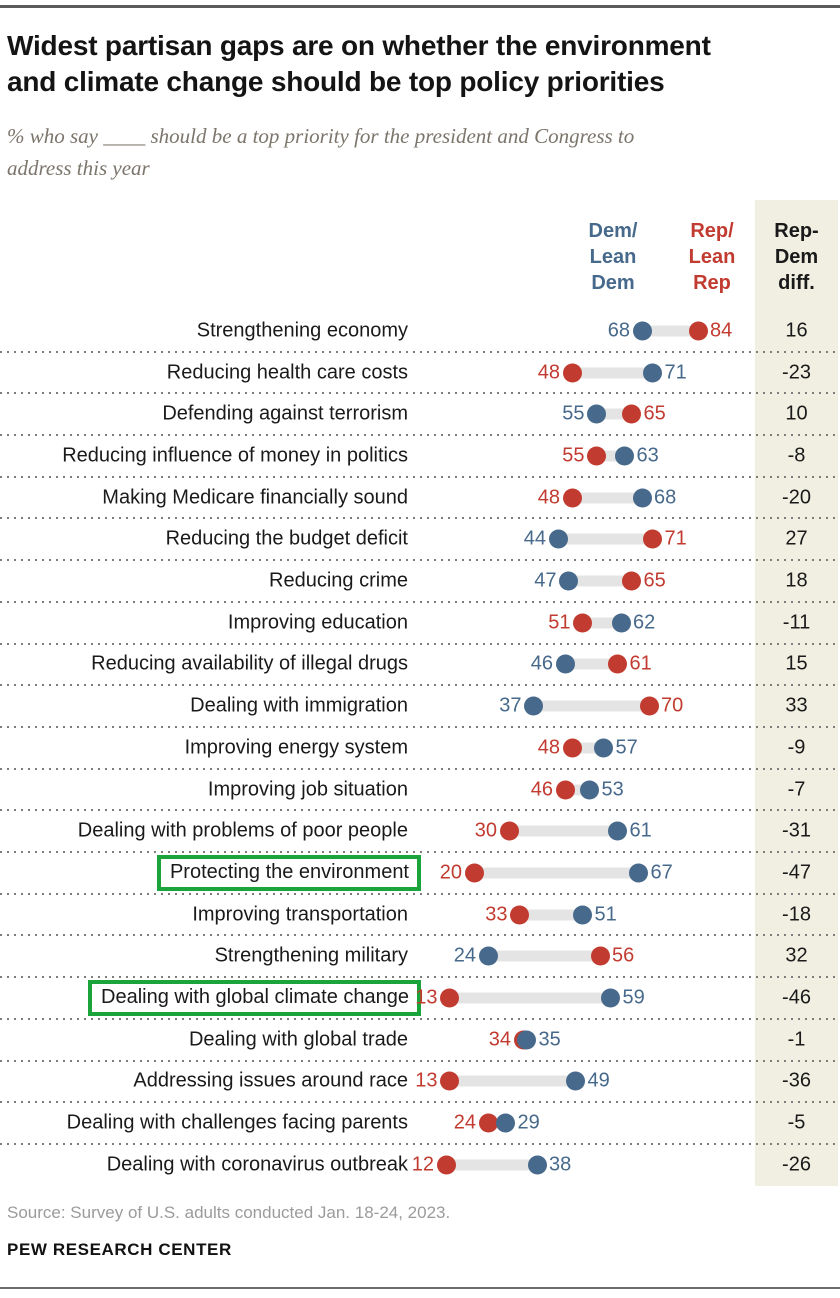 Image resolution: width=840 pixels, height=1298 pixels. What do you see at coordinates (420, 748) in the screenshot?
I see `priority-row: Improving energy system 48 57 -9` at bounding box center [420, 748].